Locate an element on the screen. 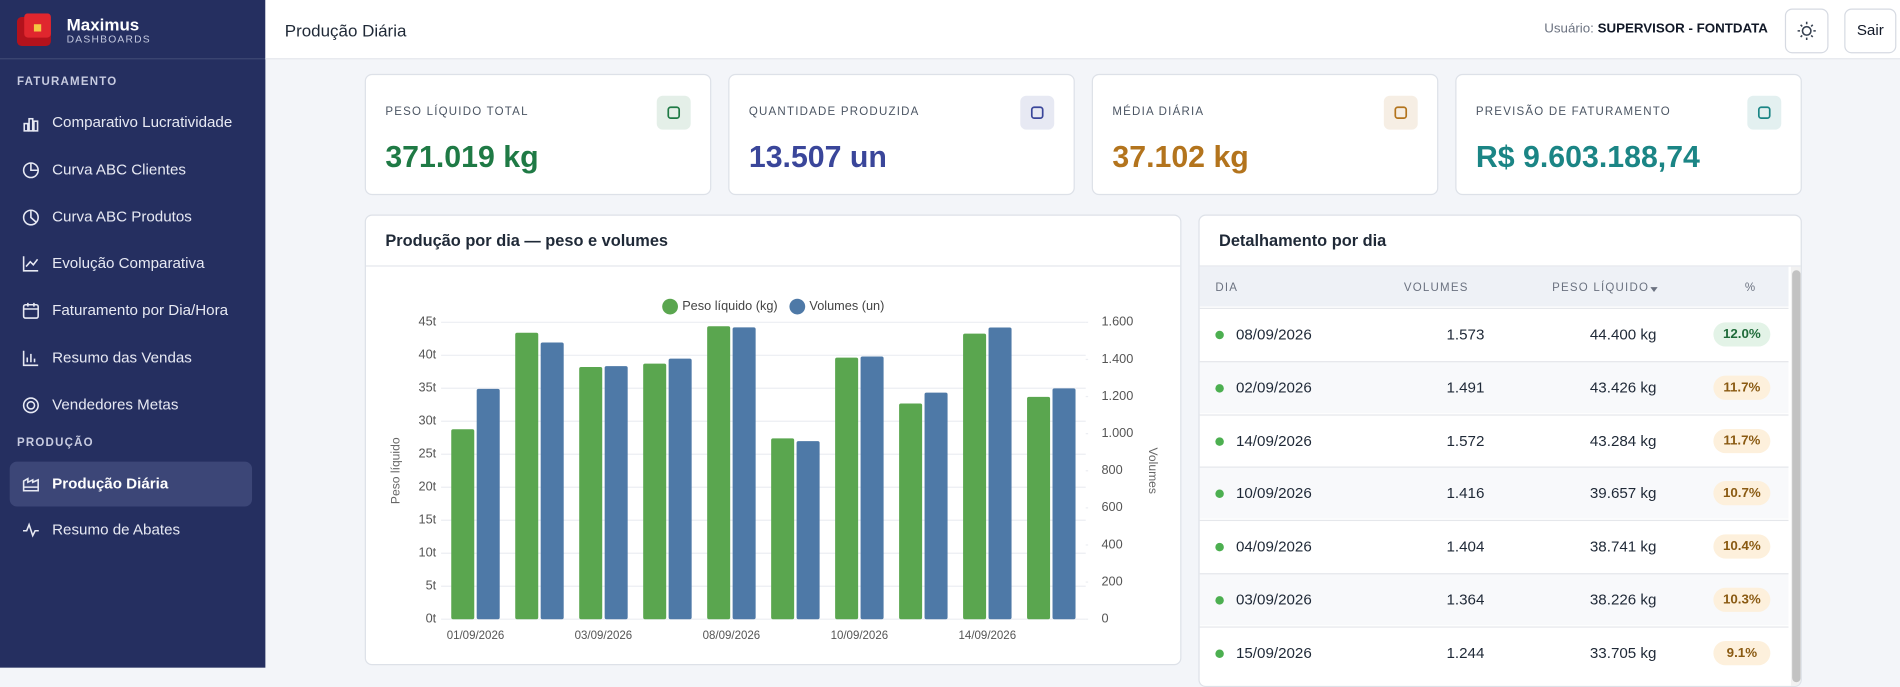 This screenshot has width=1900, height=687. table-row: 08/09/2026 1.573 44.400 kg 12.0% is located at coordinates (1494, 333).